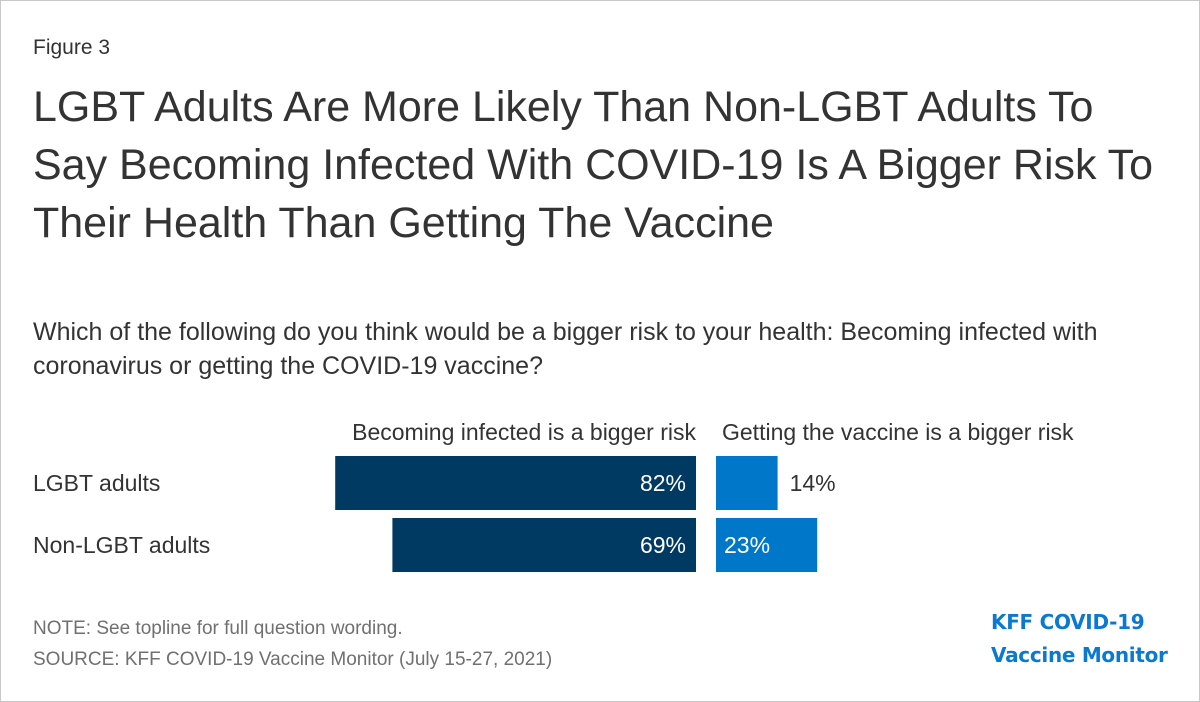 Image resolution: width=1200 pixels, height=702 pixels. What do you see at coordinates (524, 432) in the screenshot?
I see `legend-infected: Becoming infected is a bigger risk` at bounding box center [524, 432].